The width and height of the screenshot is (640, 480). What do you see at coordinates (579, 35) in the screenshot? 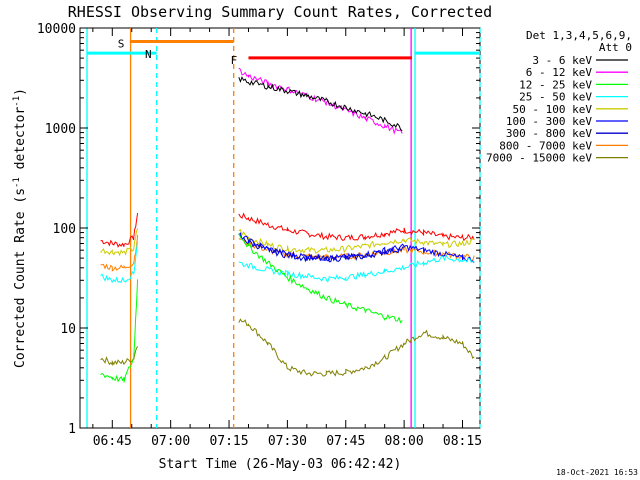
I see `legend-header-detectors: Det 1,3,4,5,6,9,` at bounding box center [579, 35].